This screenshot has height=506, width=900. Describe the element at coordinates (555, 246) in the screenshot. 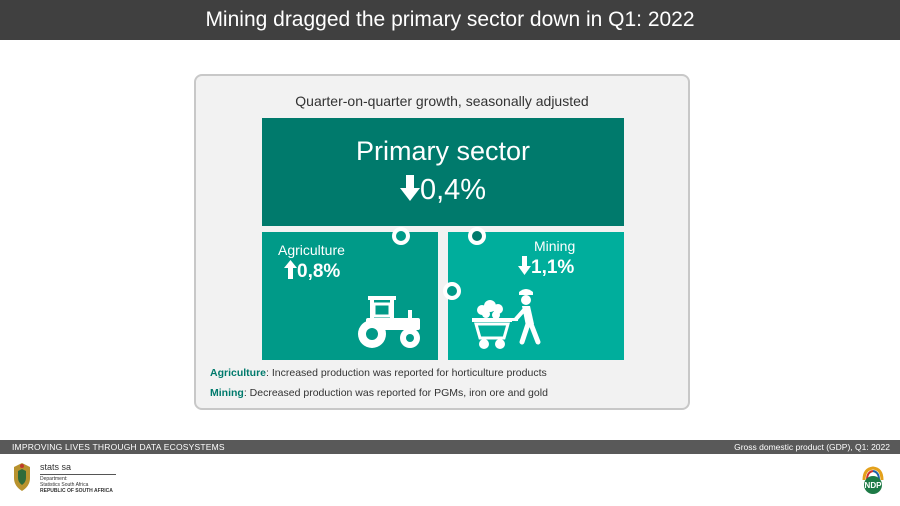

I see `mining-label: Mining` at that location.